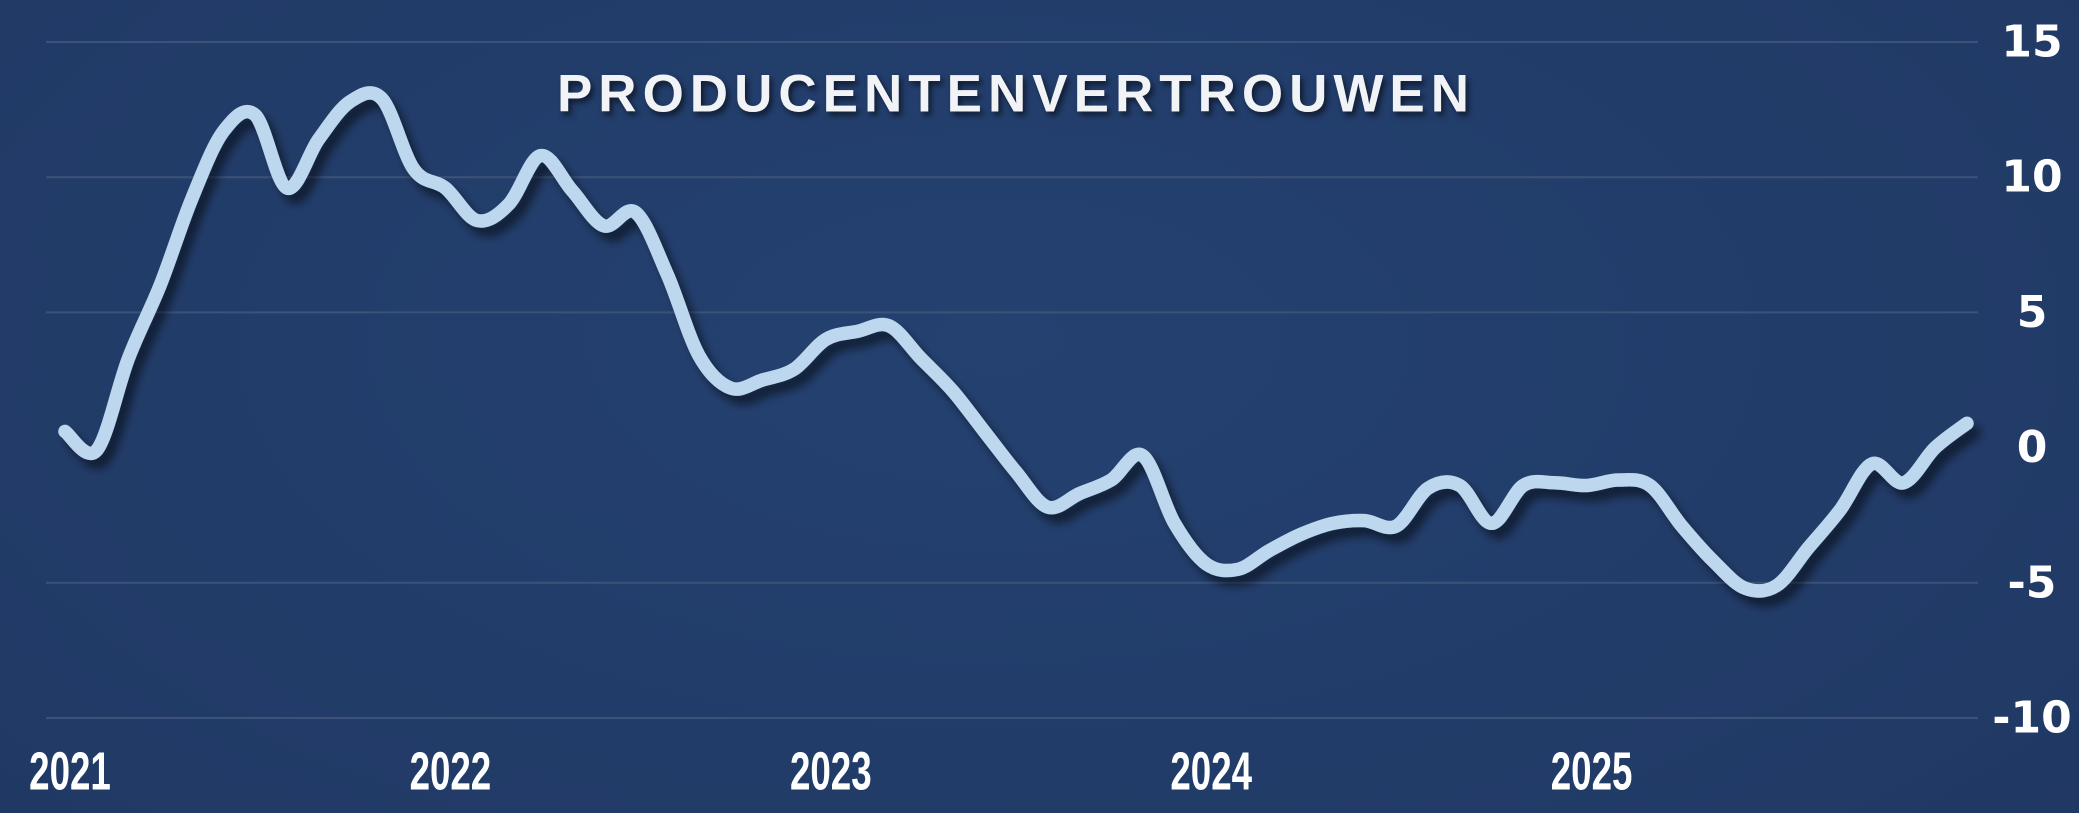 The image size is (2079, 813). What do you see at coordinates (2032, 312) in the screenshot?
I see `y-tick-label-5: 5` at bounding box center [2032, 312].